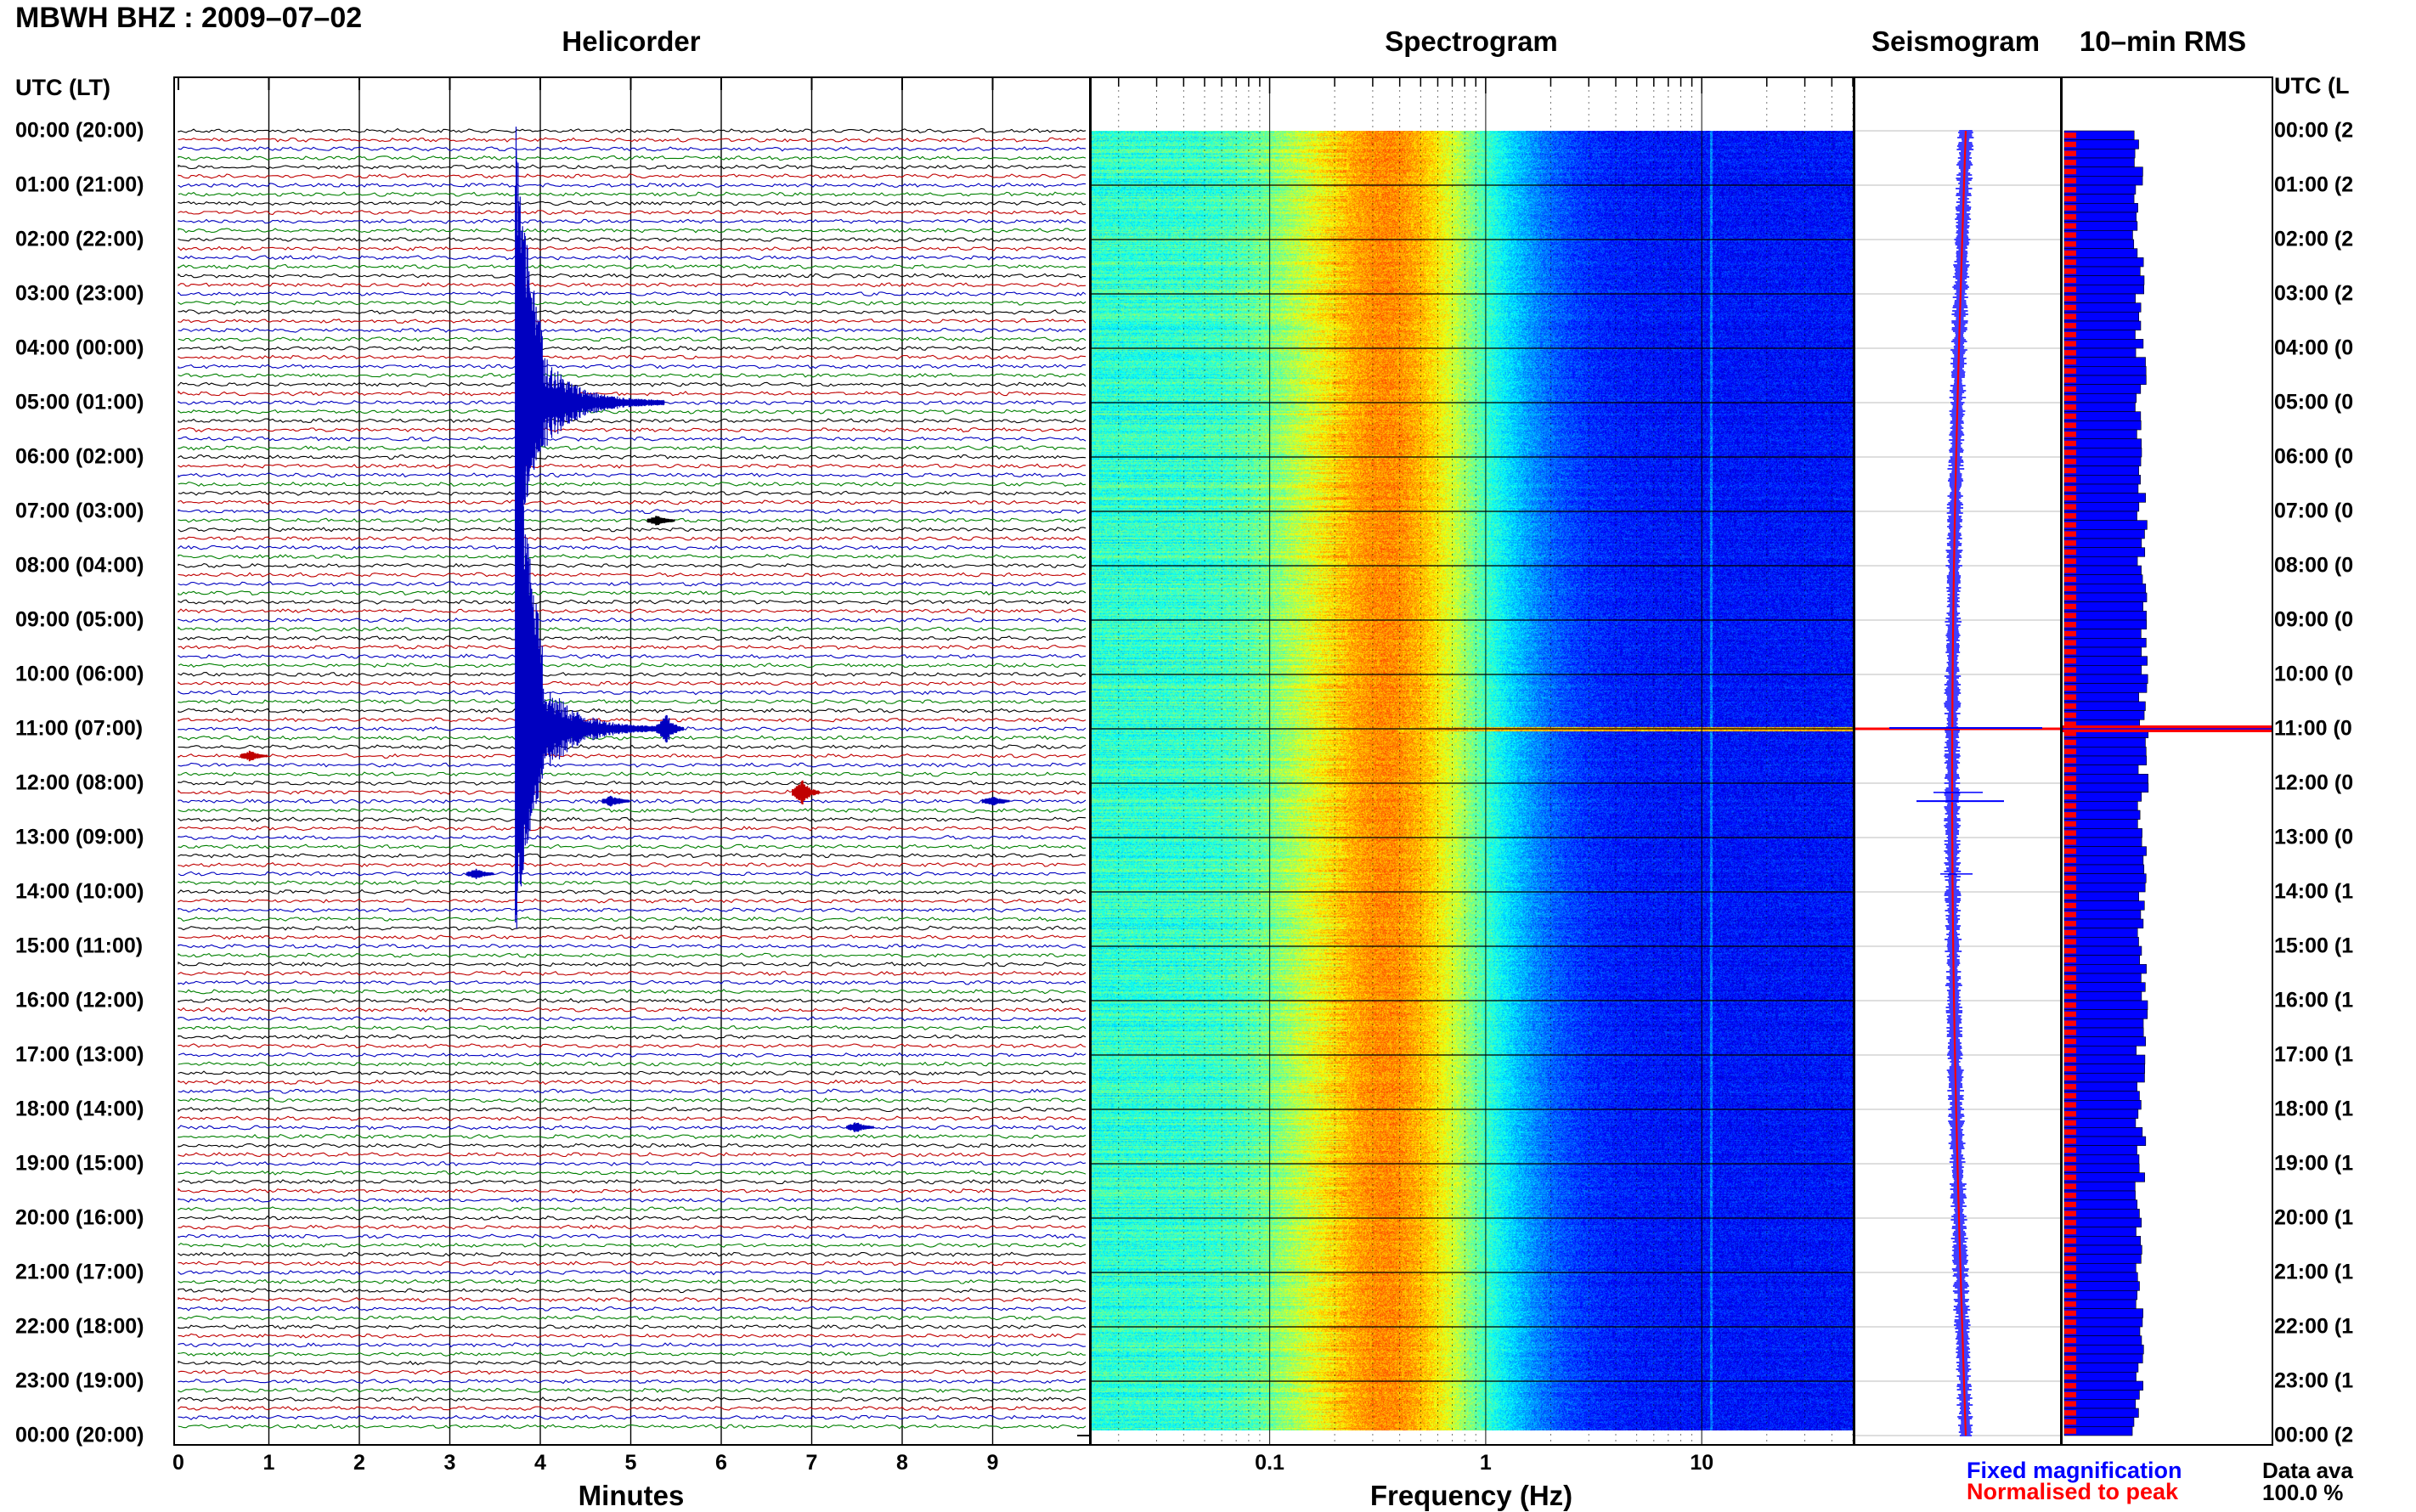  I want to click on y-tick-label-left: 14:00 (10:00), so click(80, 891).